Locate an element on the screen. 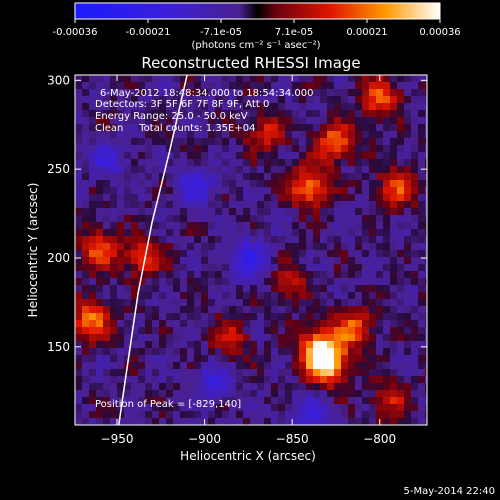  footer-timestamp: 5-May-2014 22:40 is located at coordinates (449, 491).